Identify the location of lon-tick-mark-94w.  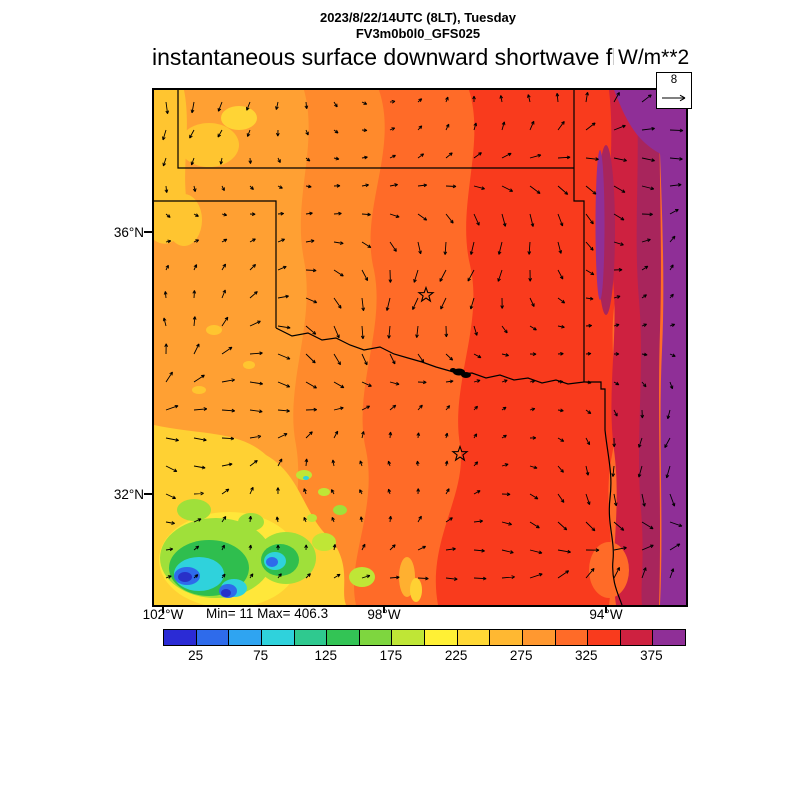
(606, 609).